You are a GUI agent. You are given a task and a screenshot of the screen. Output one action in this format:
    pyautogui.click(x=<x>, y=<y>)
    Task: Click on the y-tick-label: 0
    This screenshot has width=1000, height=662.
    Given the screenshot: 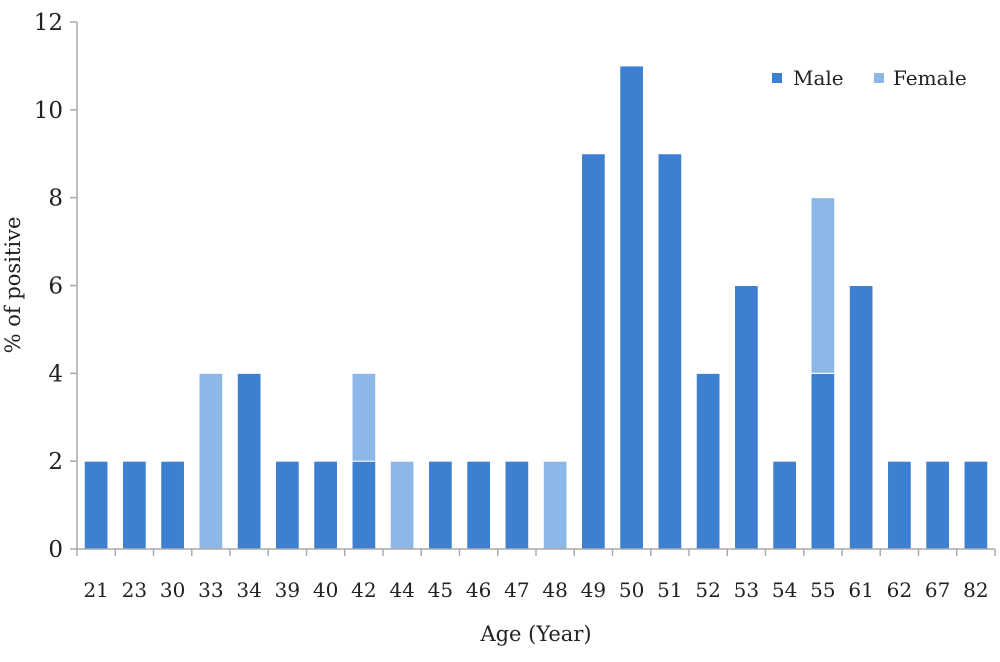 What is the action you would take?
    pyautogui.click(x=55, y=550)
    